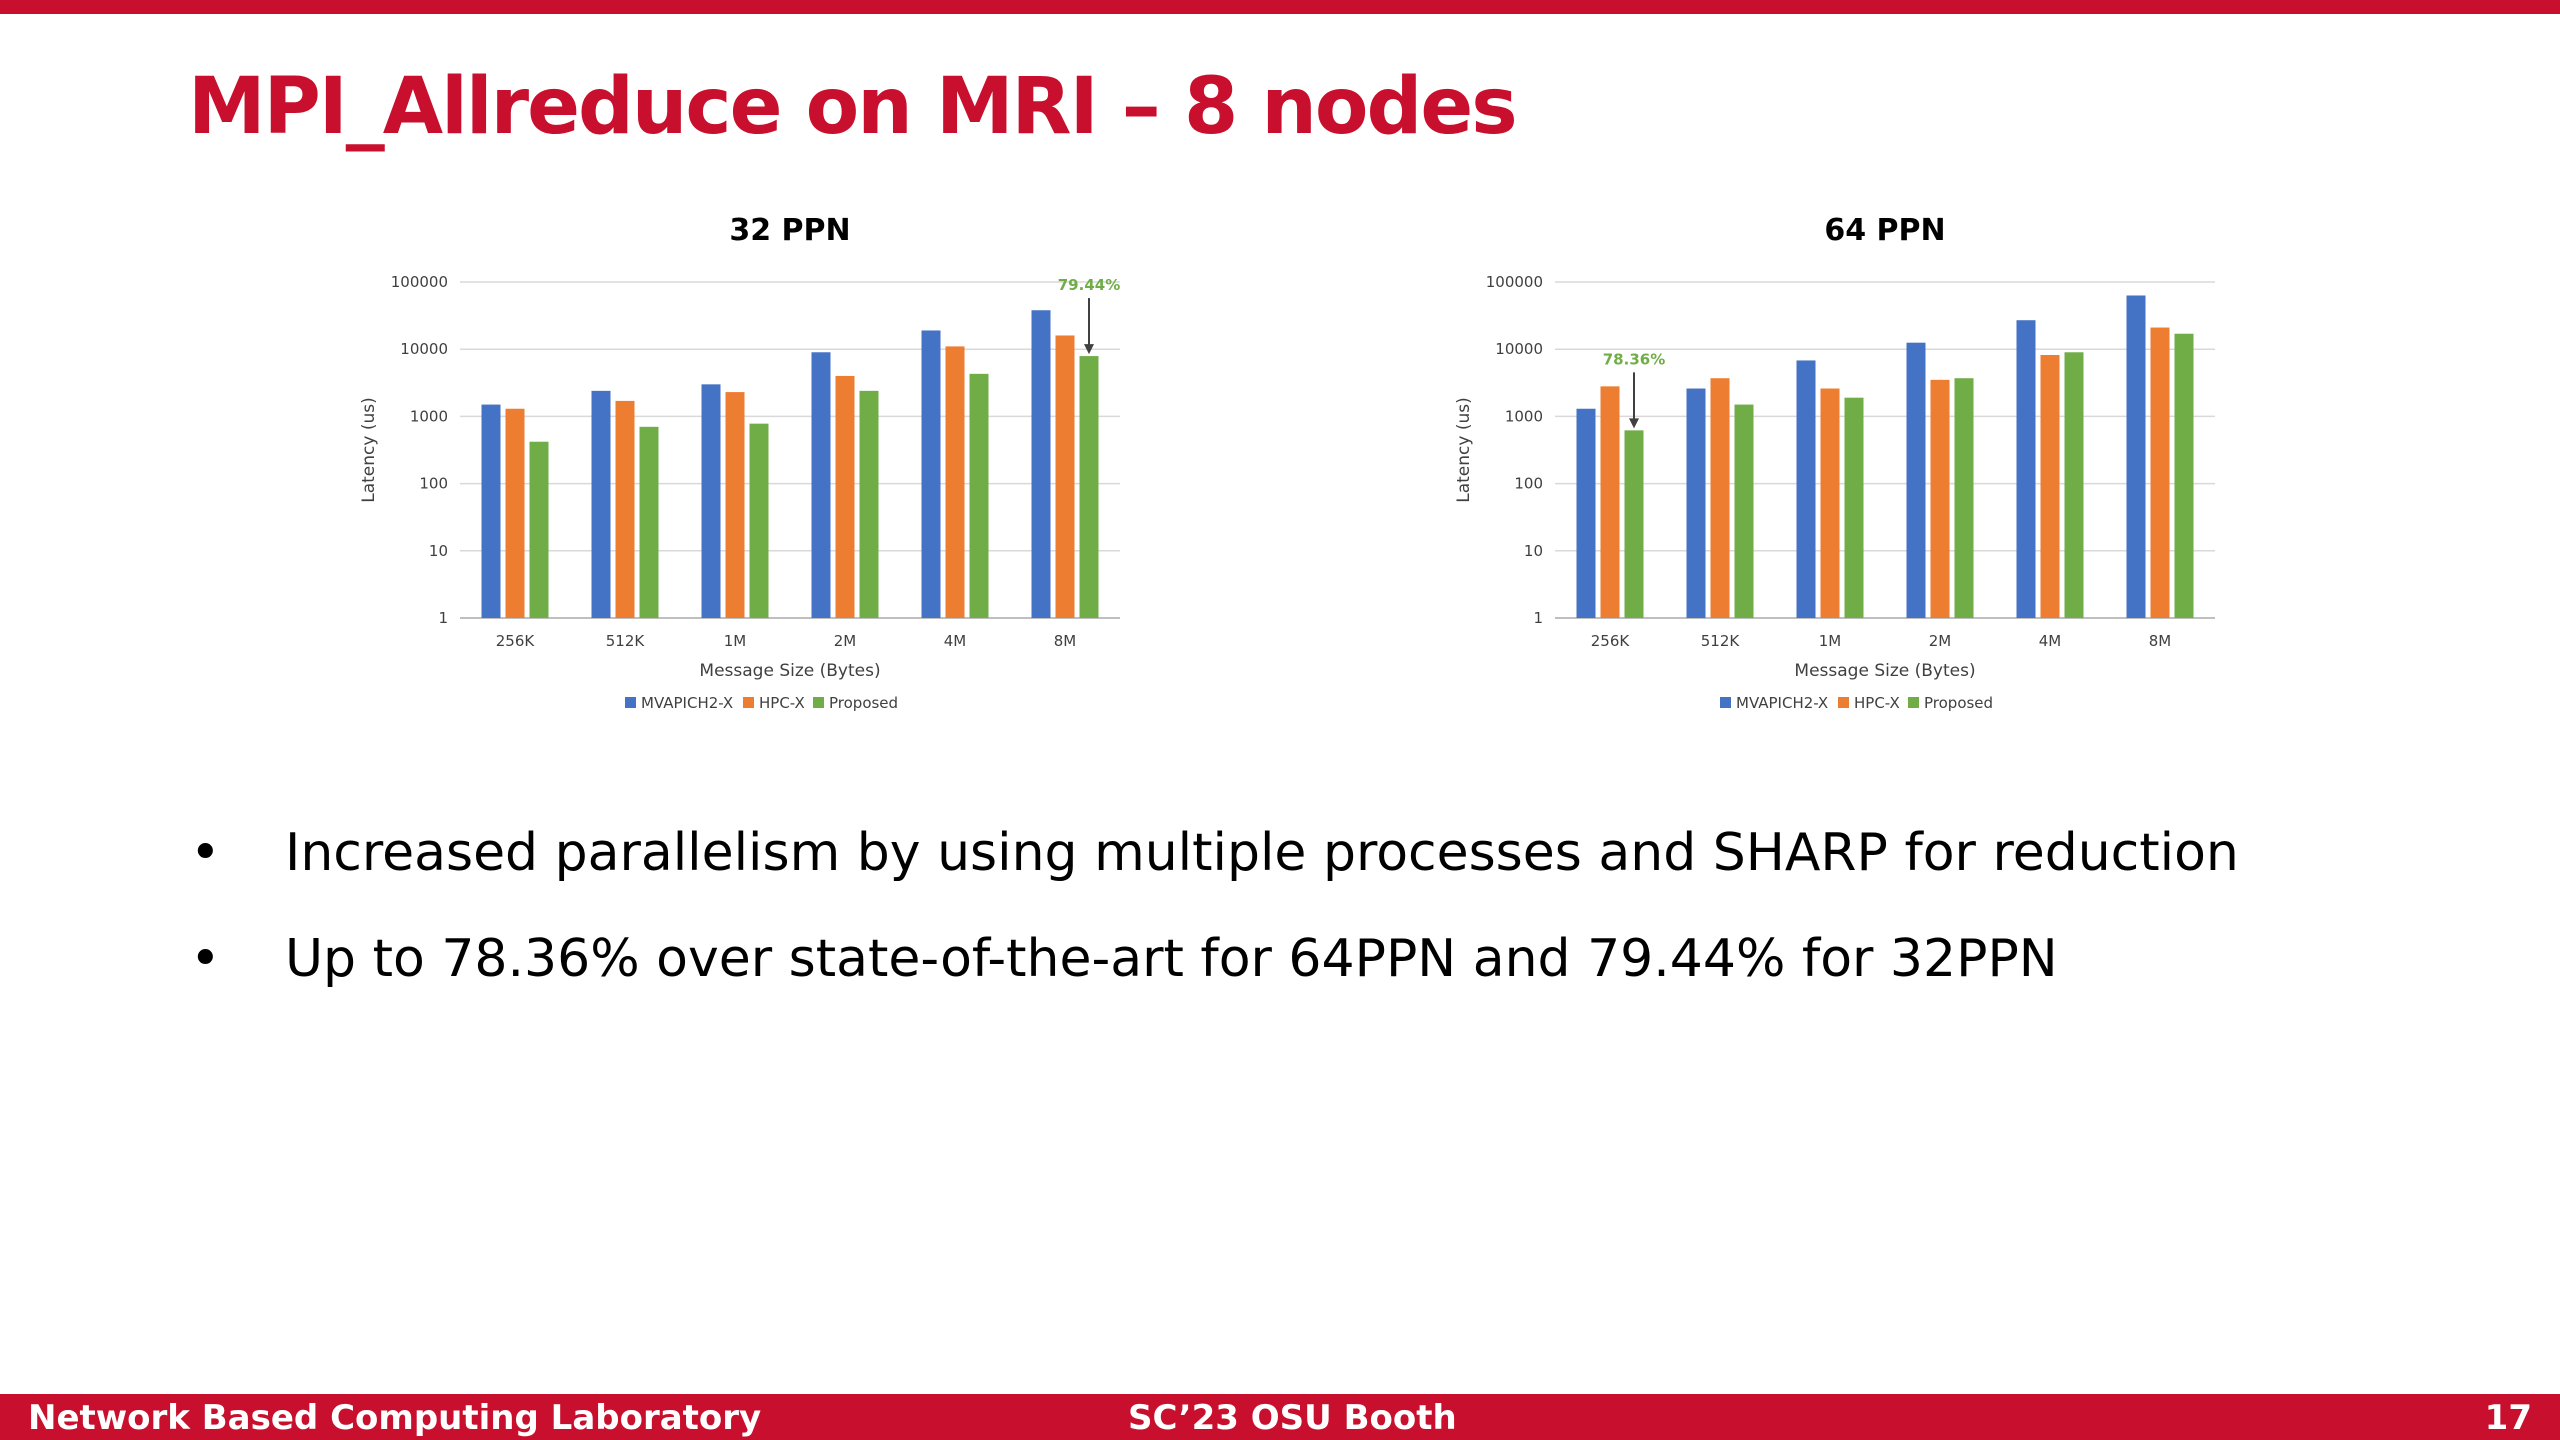 This screenshot has width=2560, height=1440. Describe the element at coordinates (853, 107) in the screenshot. I see `slide-title: MPI_Allreduce on MRI – 8 nodes` at that location.